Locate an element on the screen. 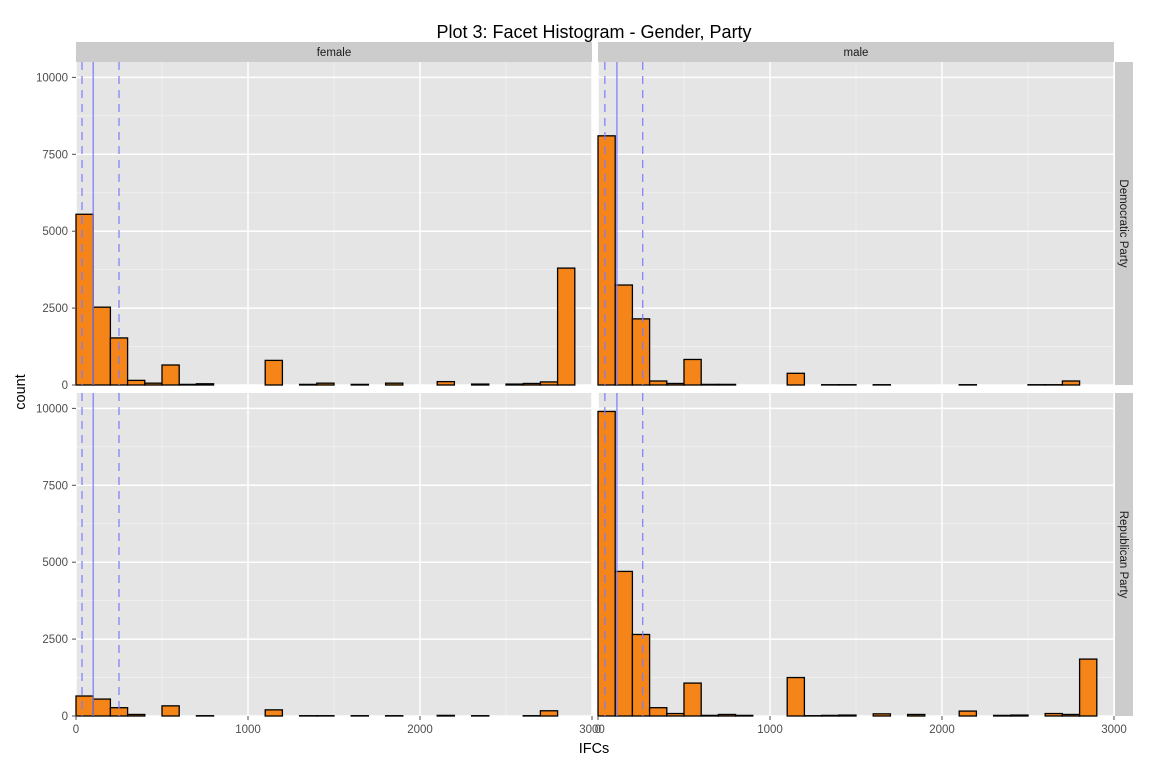 This screenshot has width=1152, height=768. chart-title: Plot 3: Facet Histogram - Gender, Party is located at coordinates (593, 32).